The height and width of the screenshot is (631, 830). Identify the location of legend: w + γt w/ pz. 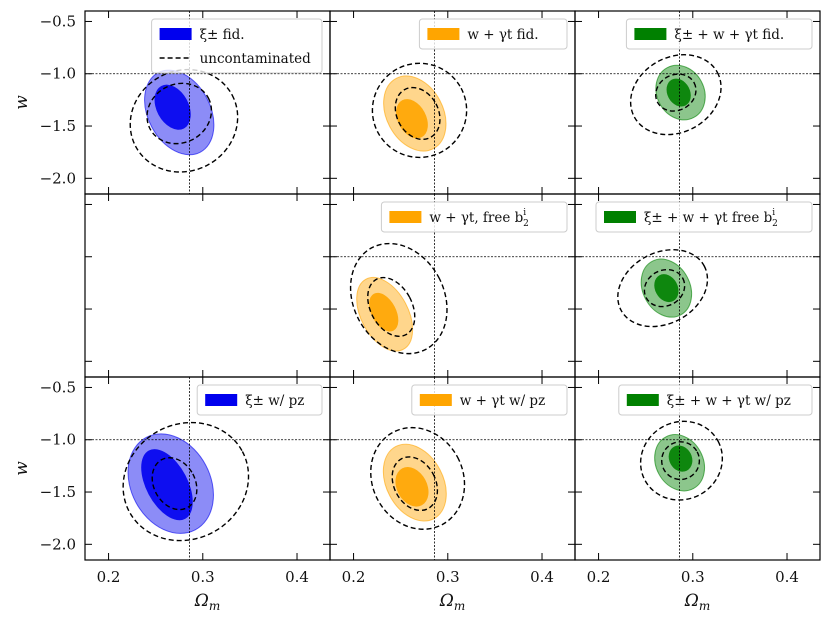
(489, 400).